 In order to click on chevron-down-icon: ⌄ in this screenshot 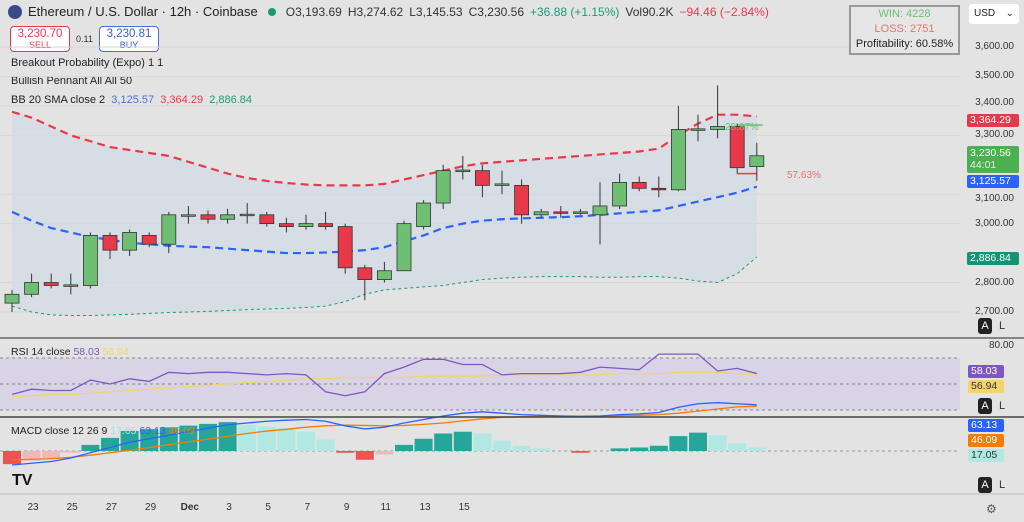, I will do `click(1009, 13)`.